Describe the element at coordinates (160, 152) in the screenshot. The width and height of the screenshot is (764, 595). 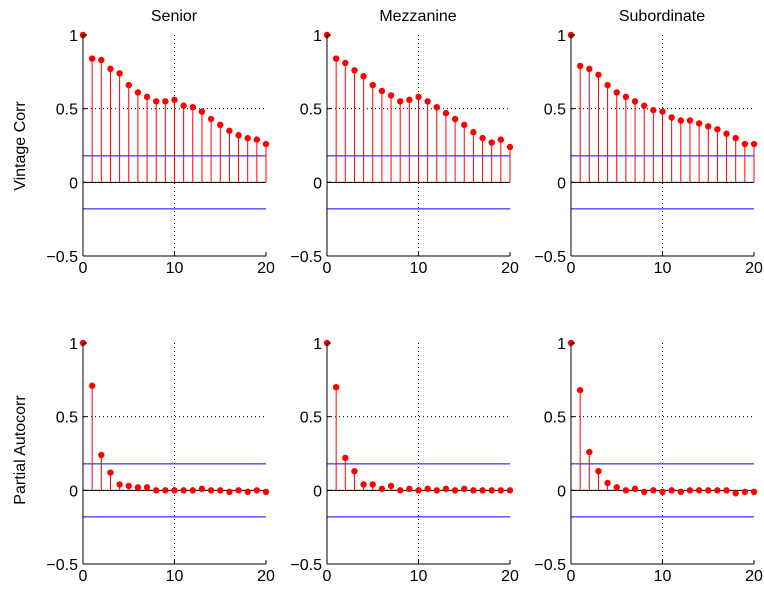
I see `subplot-1: −0.500.510 10 20` at that location.